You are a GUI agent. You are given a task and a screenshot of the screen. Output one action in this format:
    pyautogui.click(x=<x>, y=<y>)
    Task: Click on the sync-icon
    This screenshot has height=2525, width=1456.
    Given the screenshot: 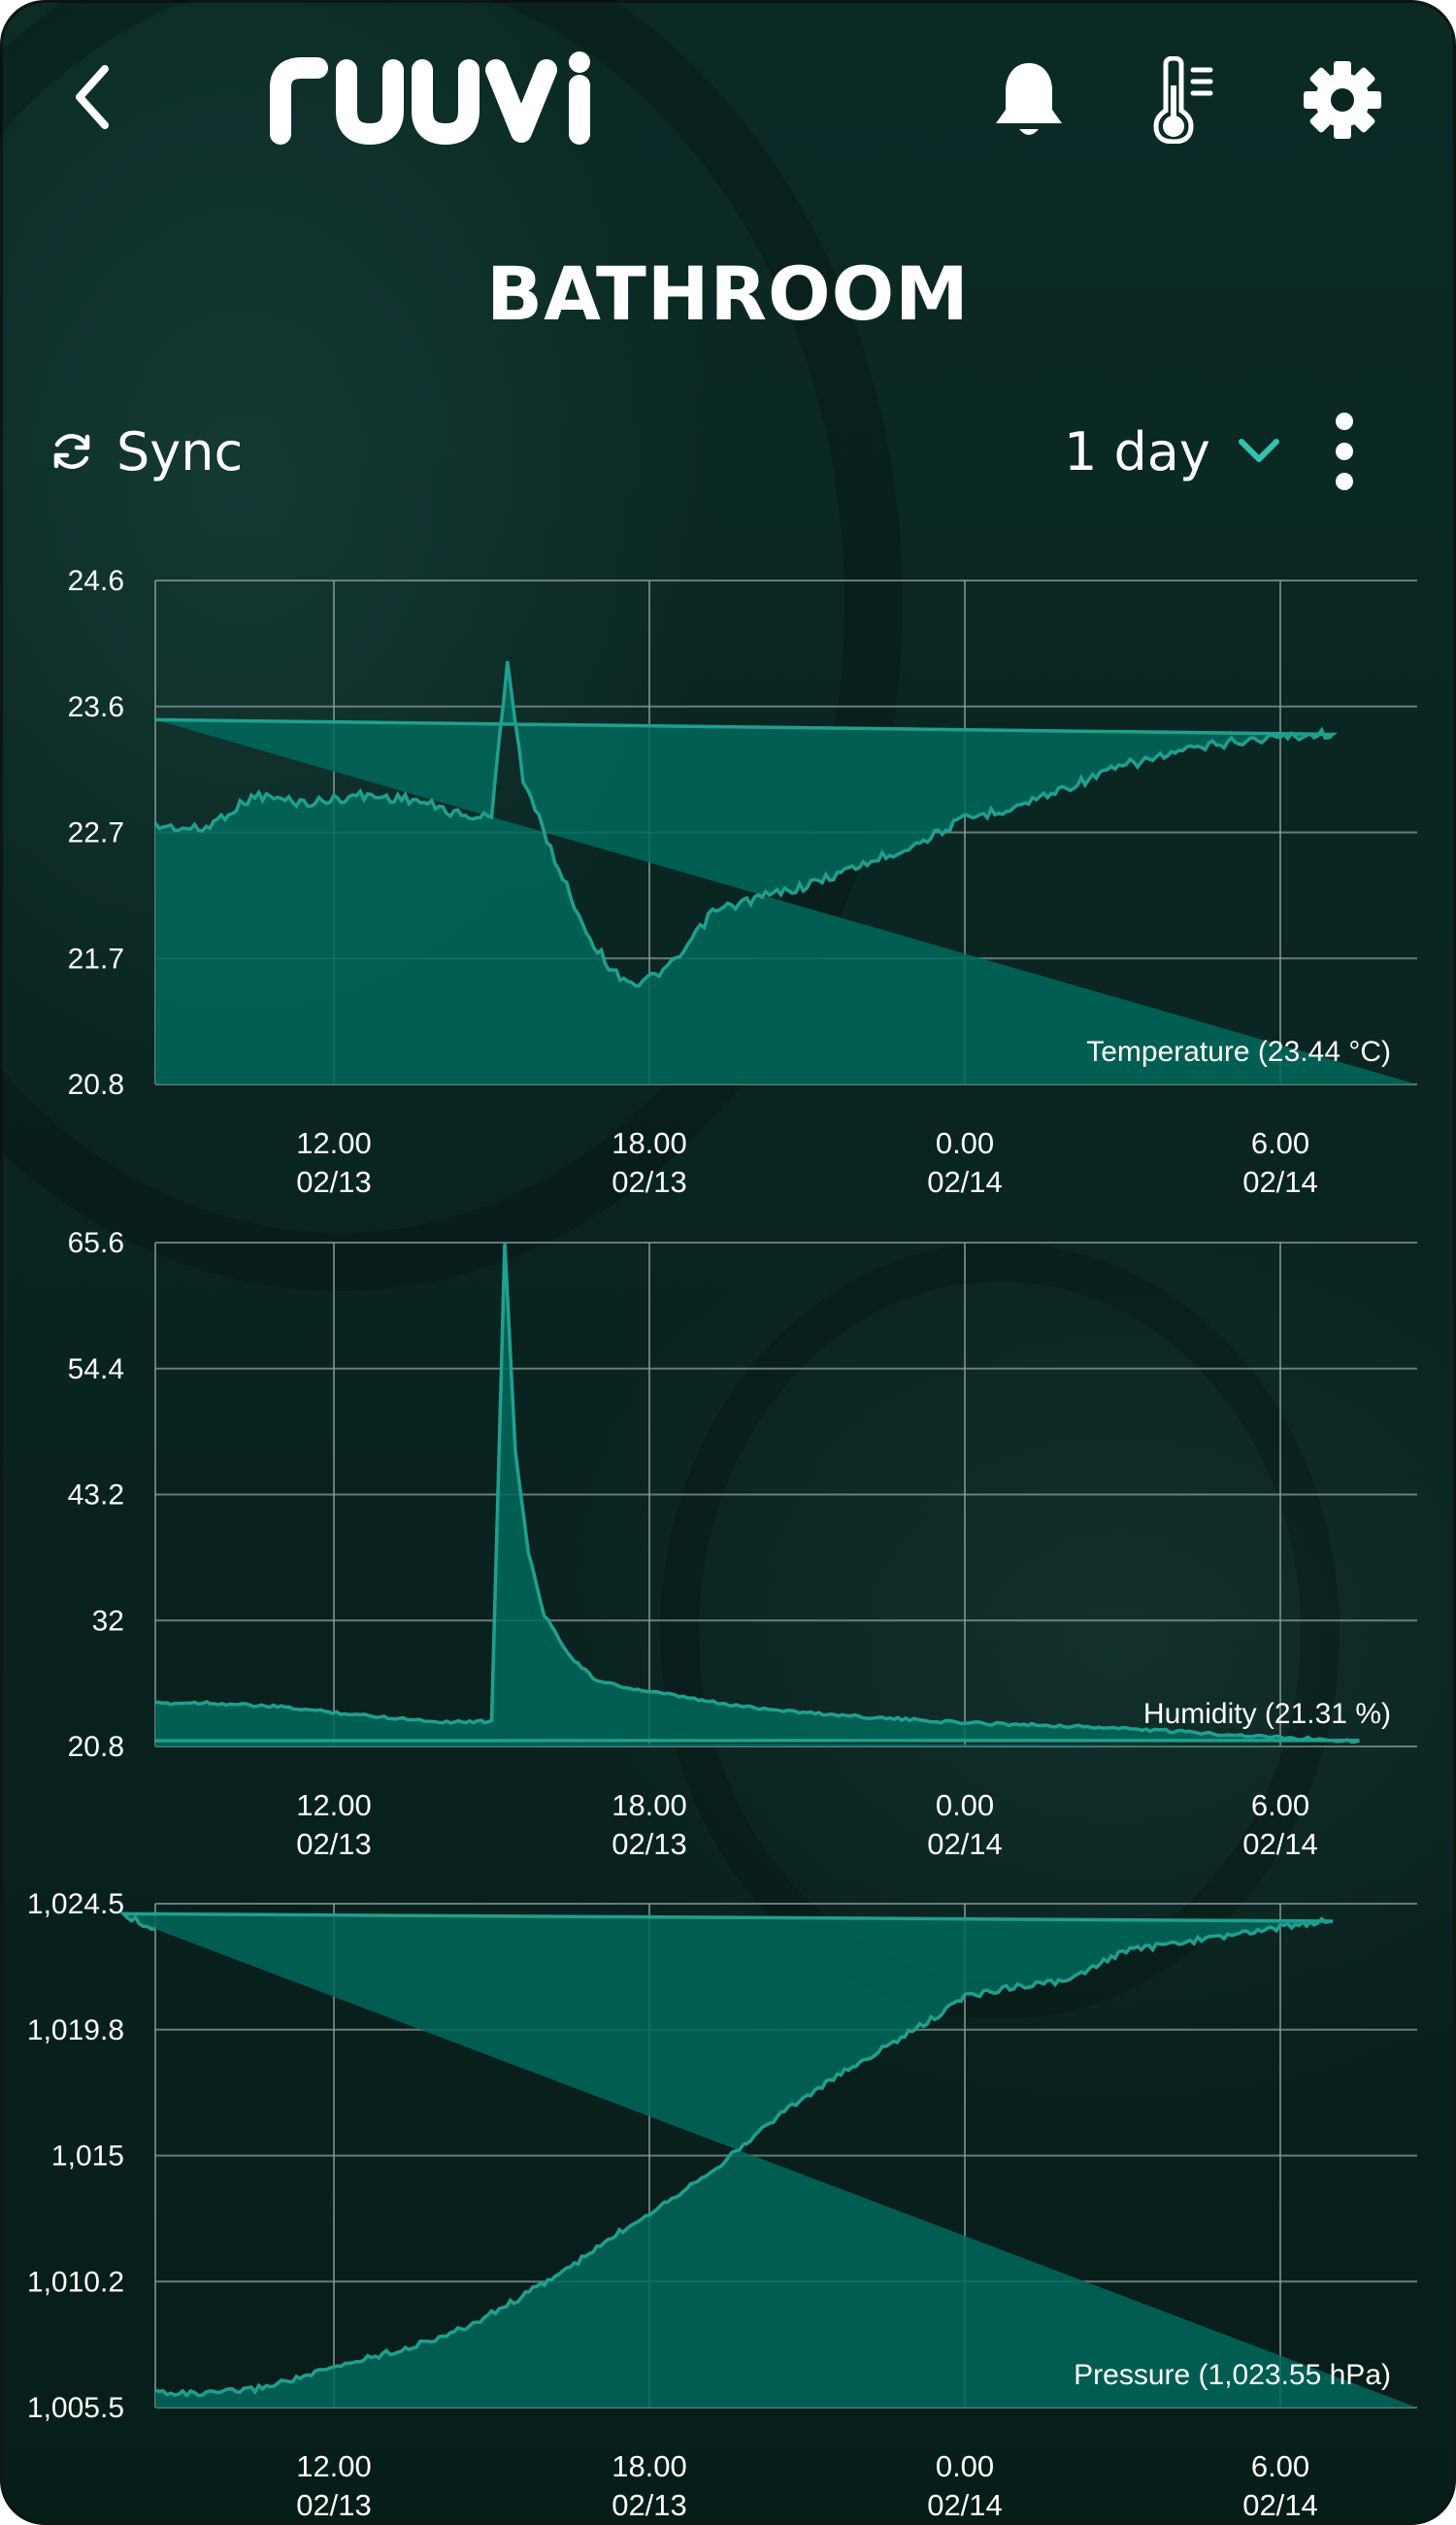 What is the action you would take?
    pyautogui.click(x=71, y=451)
    